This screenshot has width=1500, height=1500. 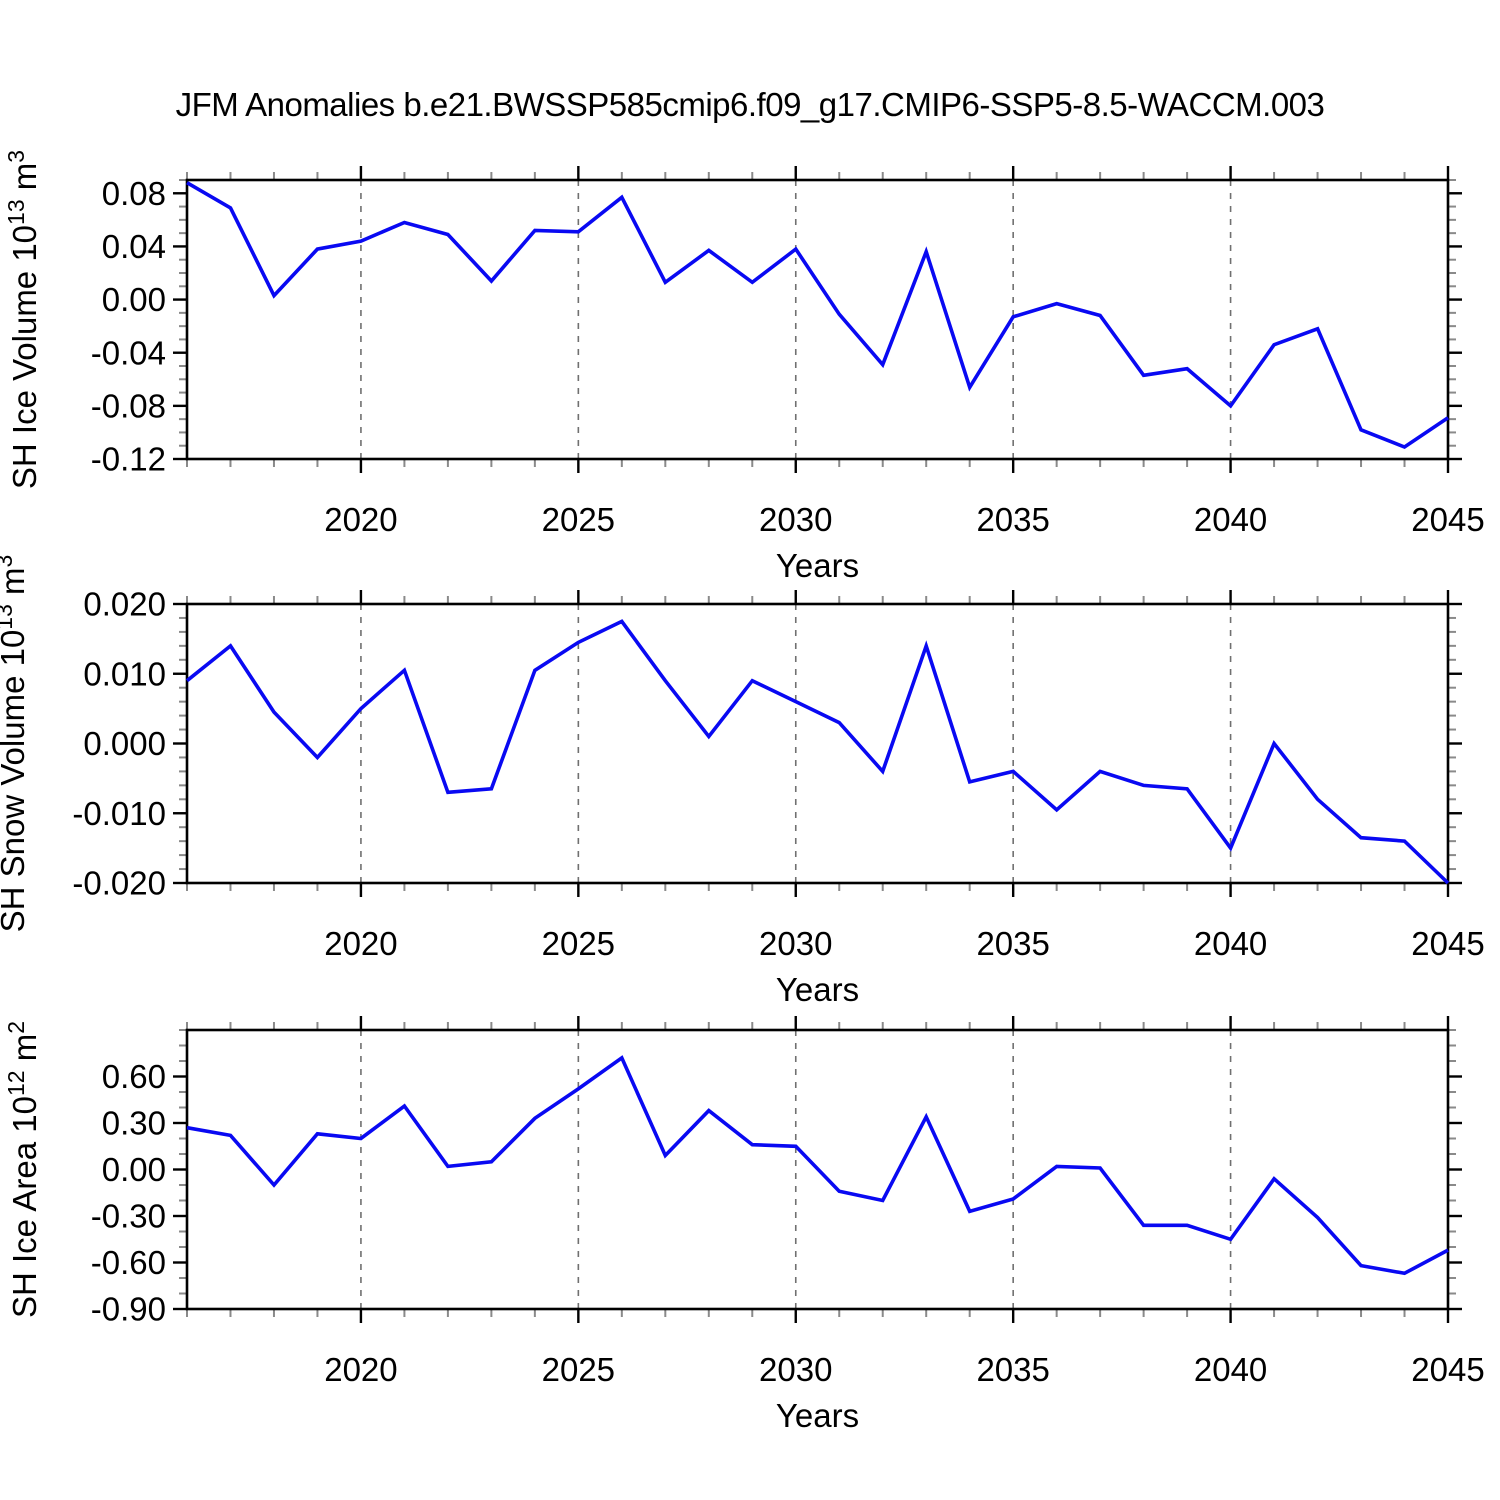 I want to click on y-tick-label: -0.12, so click(x=128, y=459).